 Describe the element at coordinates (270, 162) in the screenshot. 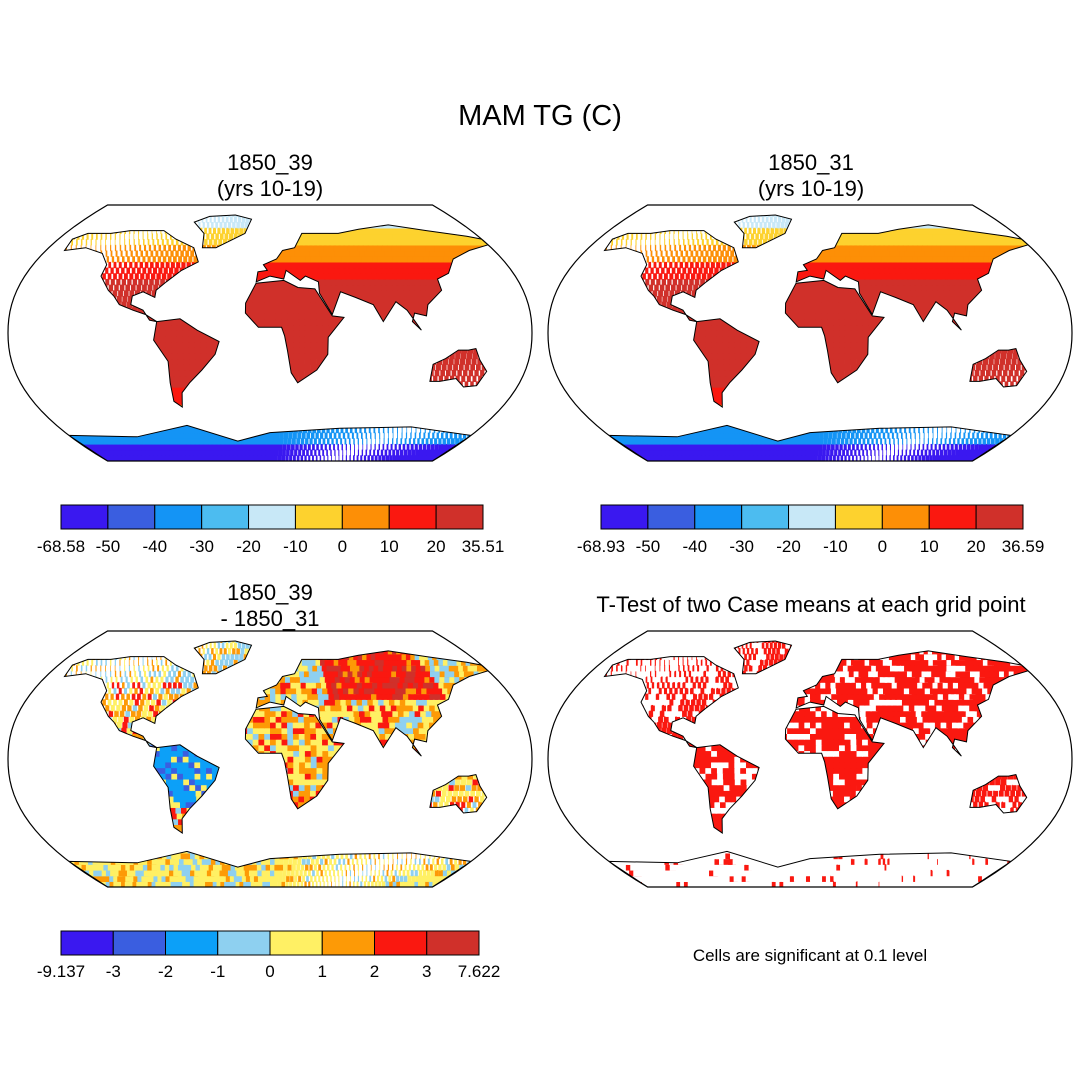

I see `panel-1-title-line1: 1850_39` at that location.